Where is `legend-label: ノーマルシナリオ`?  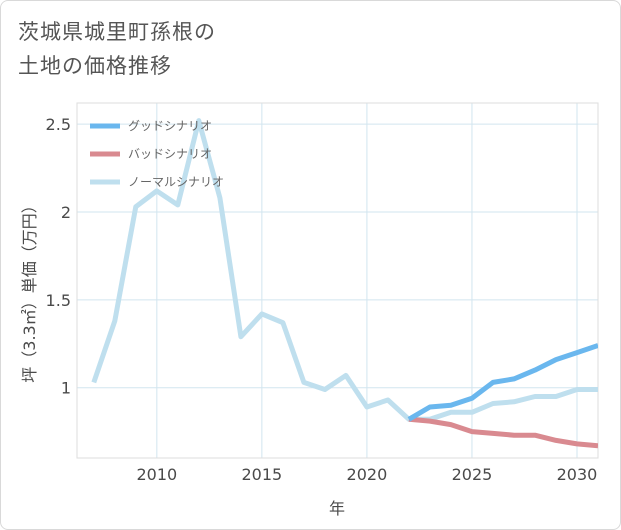
legend-label: ノーマルシナリオ is located at coordinates (176, 182).